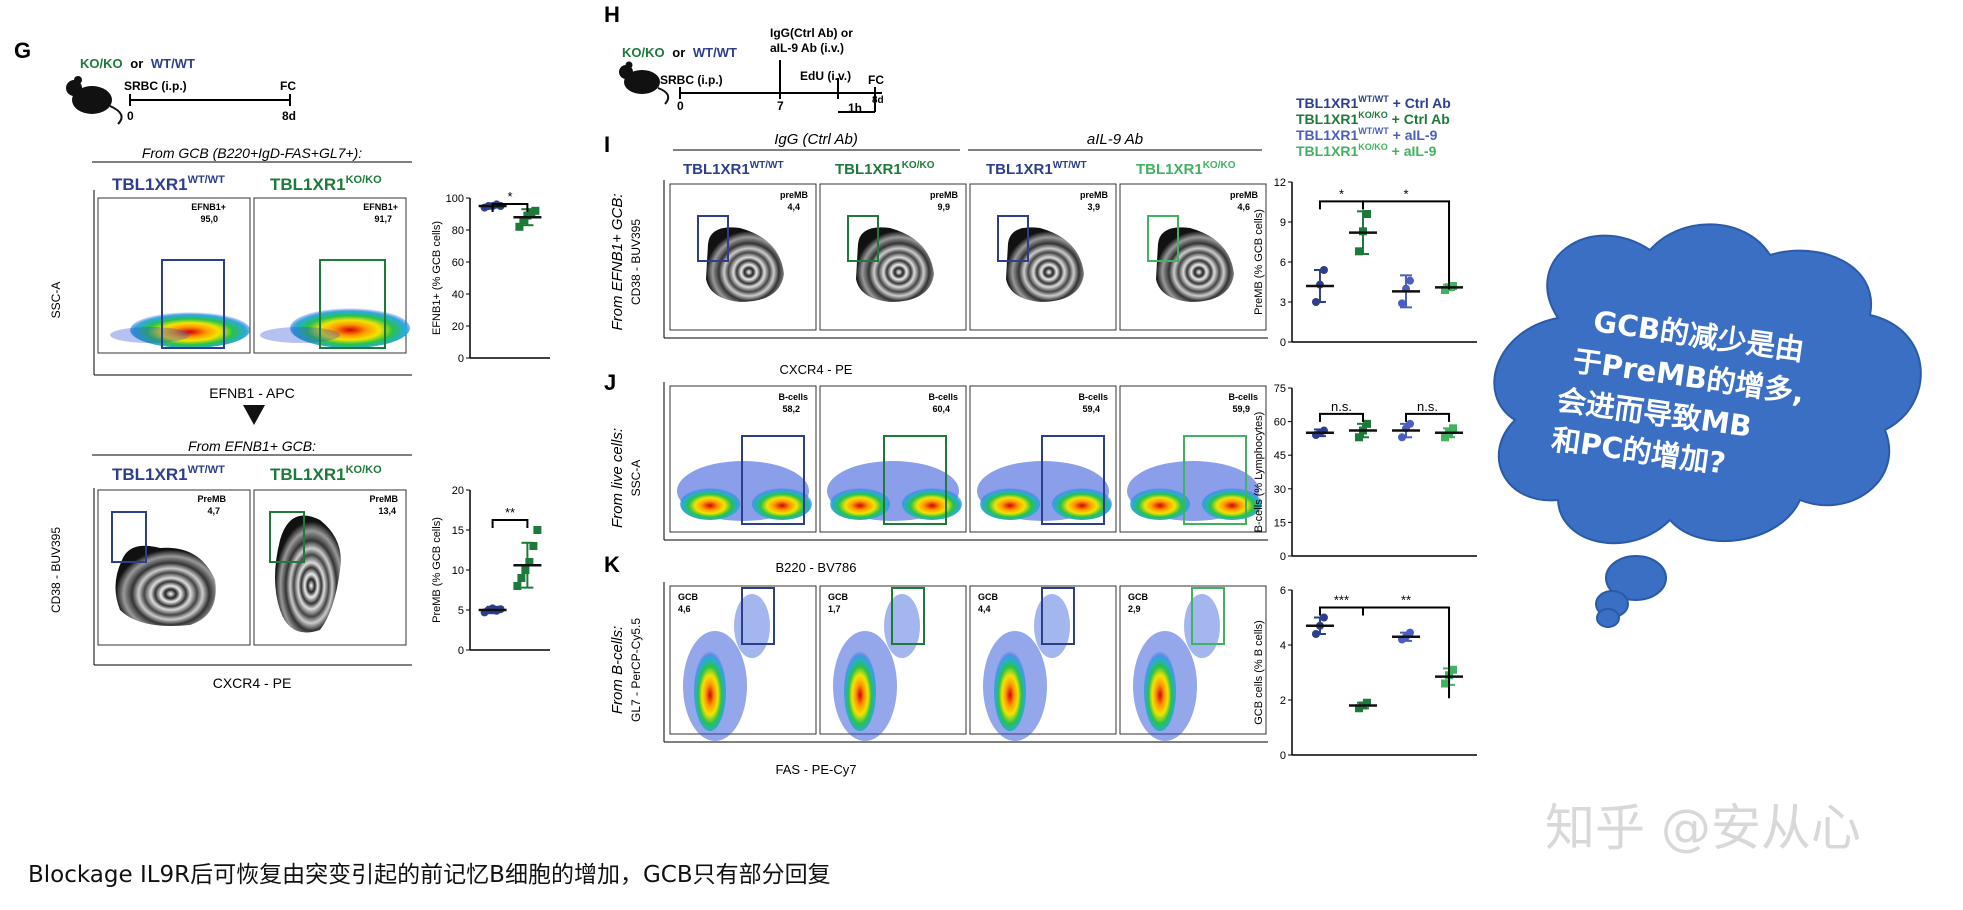 The width and height of the screenshot is (1963, 910). Describe the element at coordinates (1280, 456) in the screenshot. I see `y-tick-label: 45` at that location.